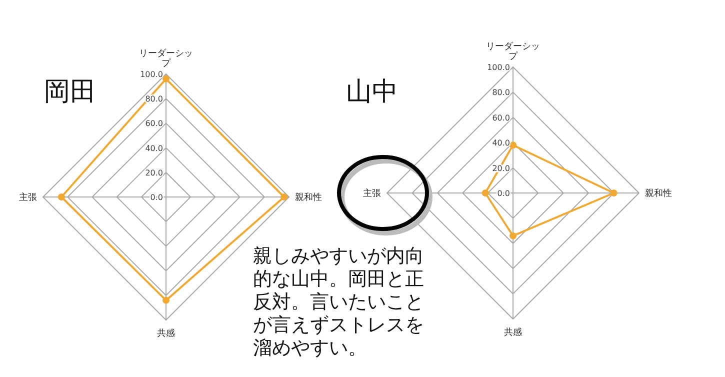 This screenshot has width=725, height=377. What do you see at coordinates (338, 302) in the screenshot?
I see `text: 親しみやすいが内向的な山中。岡田と正反対。言いたいことが言えずストレスを溜めやすい。` at bounding box center [338, 302].